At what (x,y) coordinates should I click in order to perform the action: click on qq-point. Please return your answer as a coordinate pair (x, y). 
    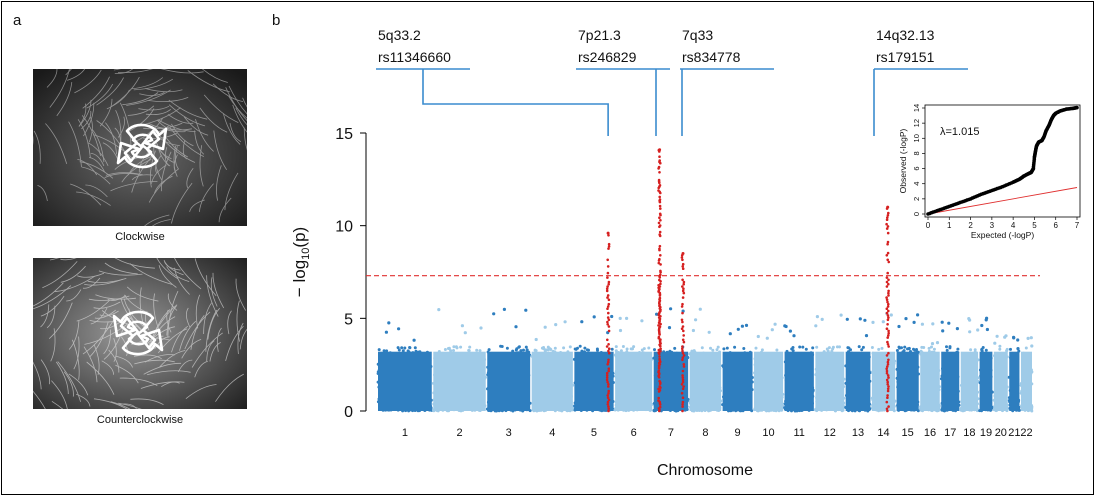
    Looking at the image, I should click on (1077, 107).